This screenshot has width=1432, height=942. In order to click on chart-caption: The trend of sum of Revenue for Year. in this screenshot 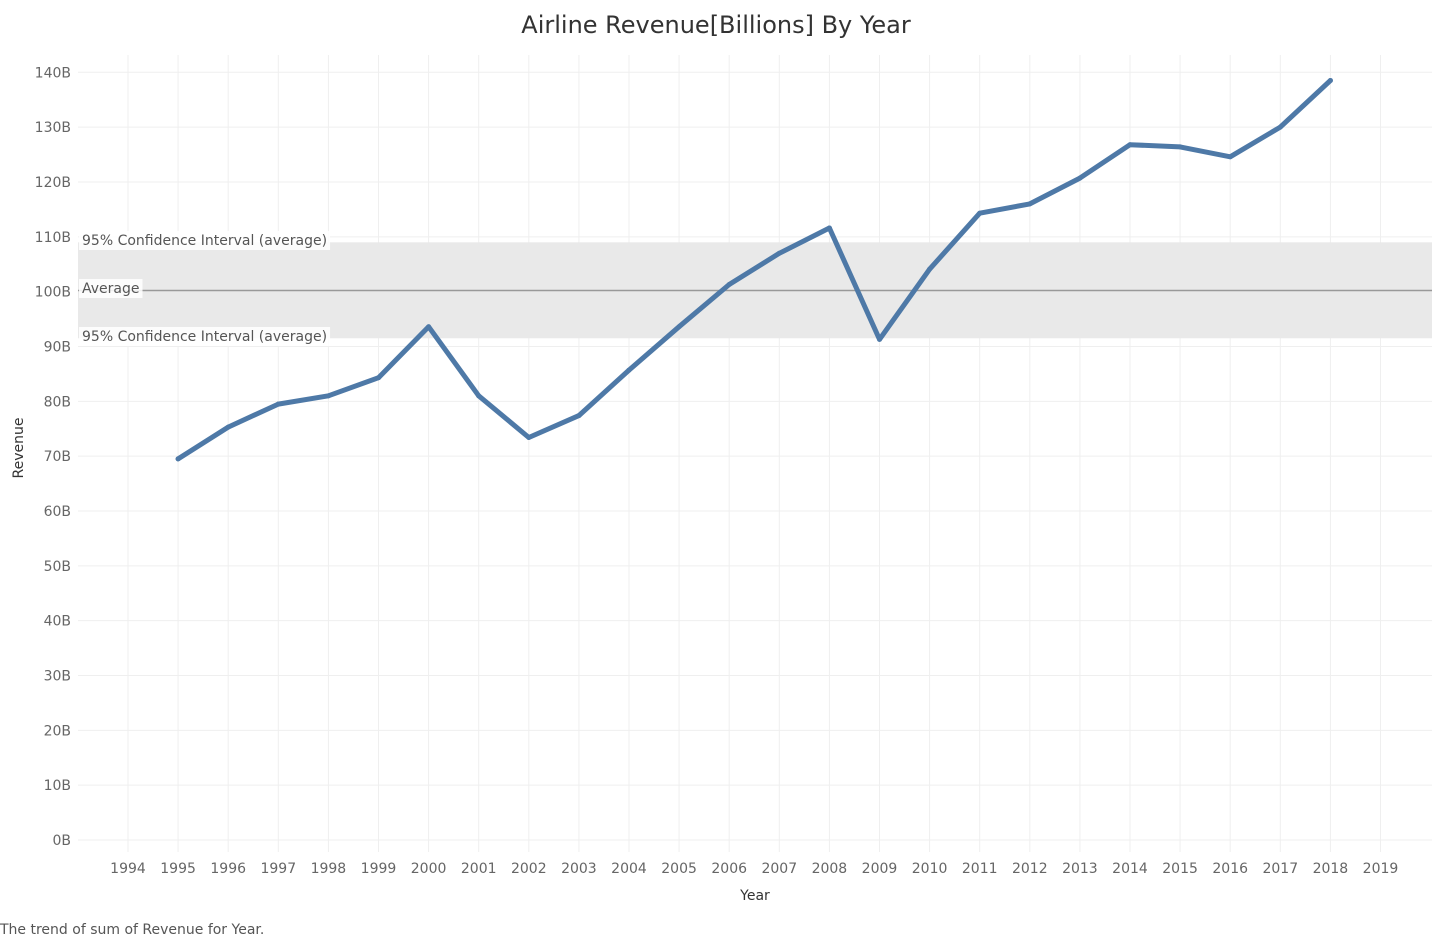, I will do `click(132, 930)`.